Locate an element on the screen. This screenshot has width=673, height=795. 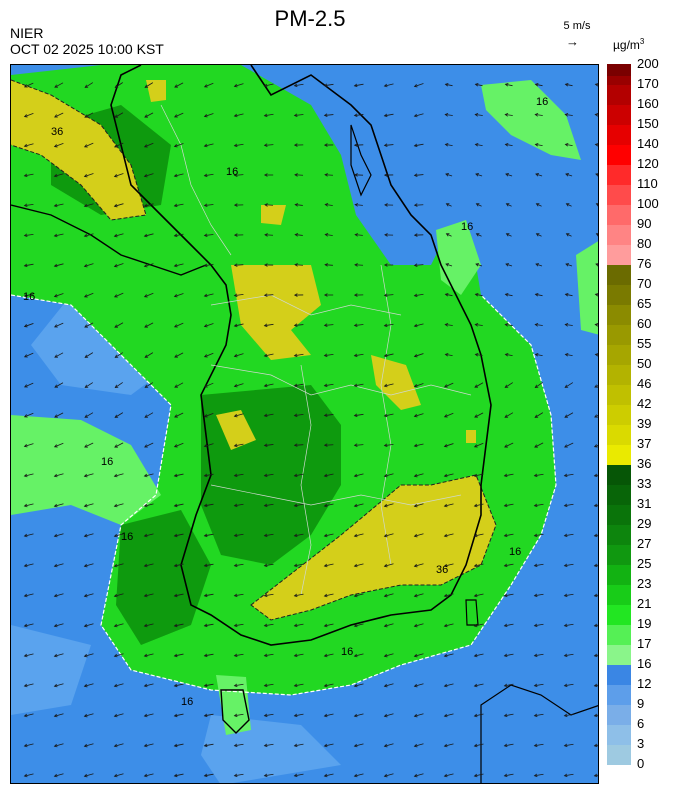
legend-tick-label: 6 is located at coordinates (641, 723).